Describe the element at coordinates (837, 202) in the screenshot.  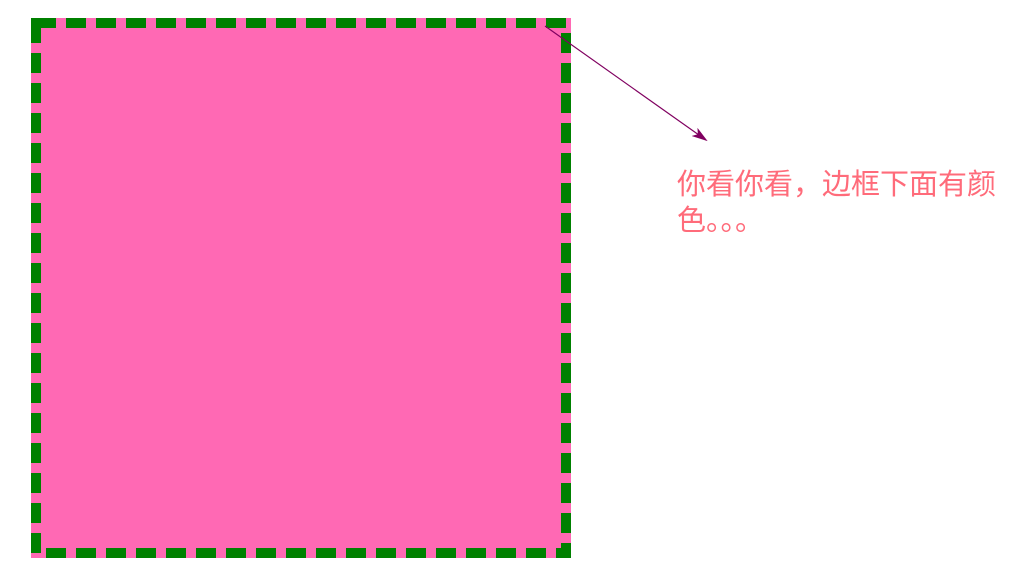
I see `annotation-text: 你看你看，边框下面有颜色。。。` at that location.